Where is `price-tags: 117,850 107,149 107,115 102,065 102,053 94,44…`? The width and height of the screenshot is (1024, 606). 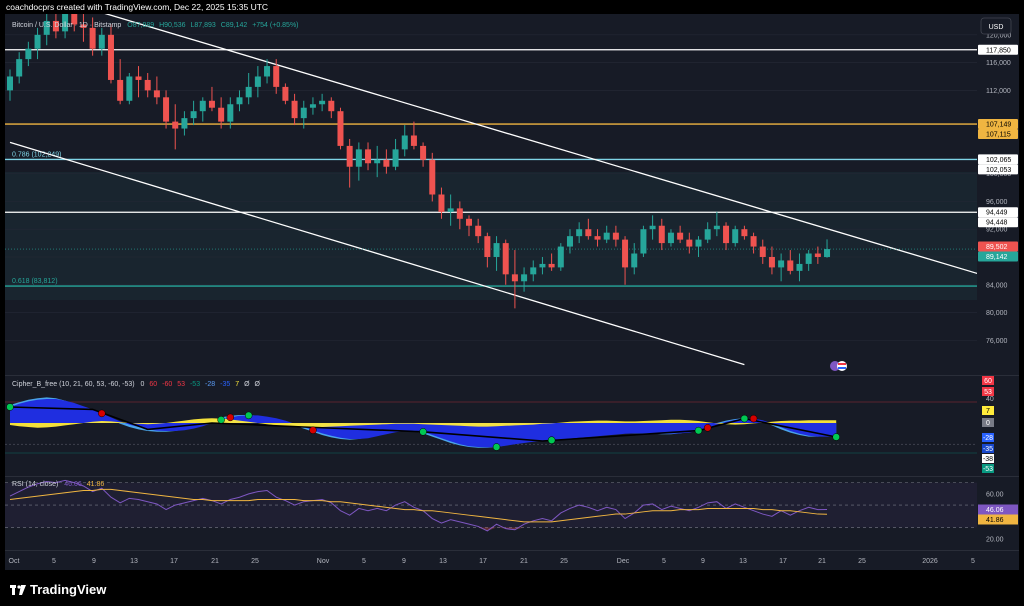 price-tags: 117,850 107,149 107,115 102,065 102,053 94,44… is located at coordinates (998, 153).